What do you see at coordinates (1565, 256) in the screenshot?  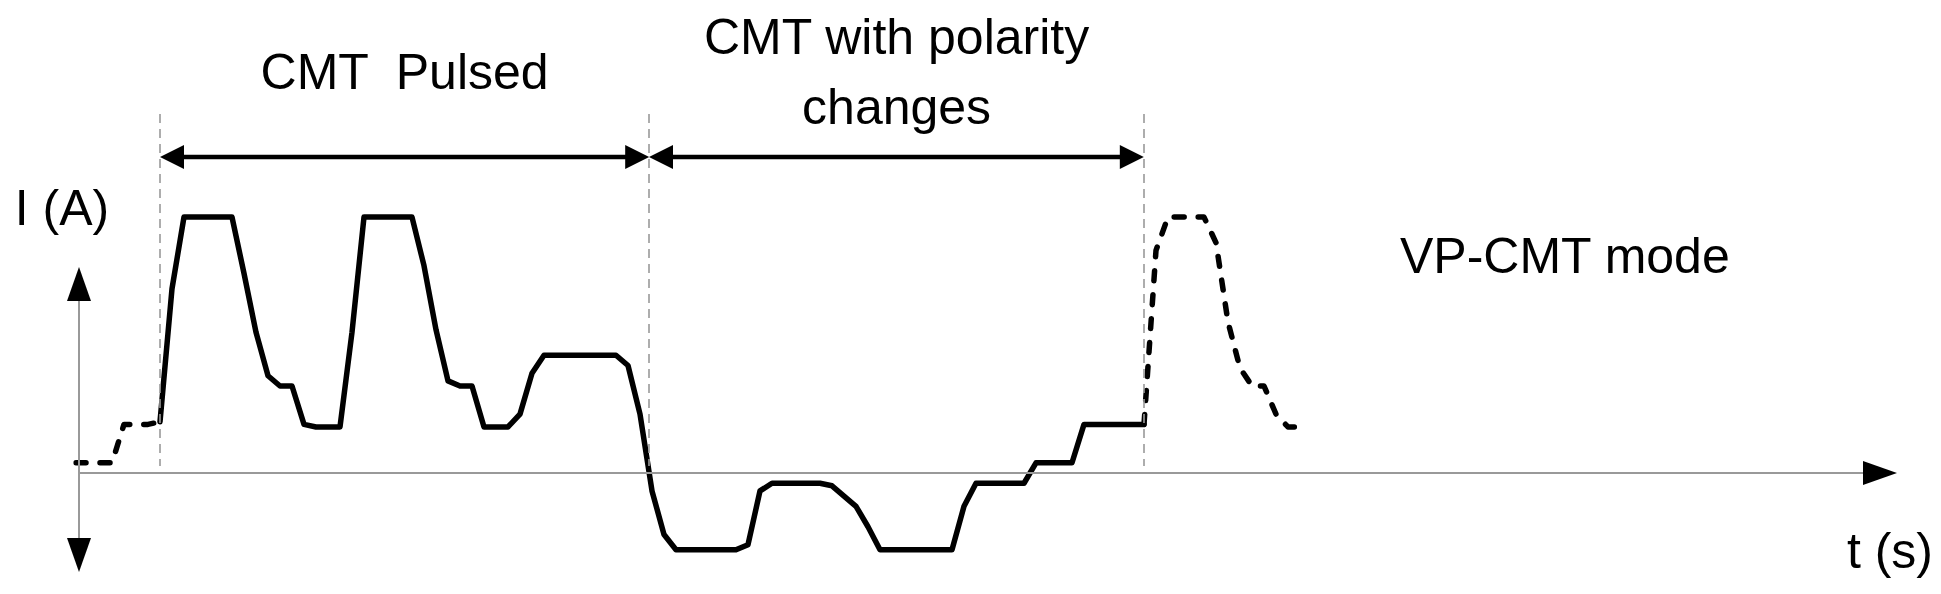 I see `annotation: VP-CMT mode` at bounding box center [1565, 256].